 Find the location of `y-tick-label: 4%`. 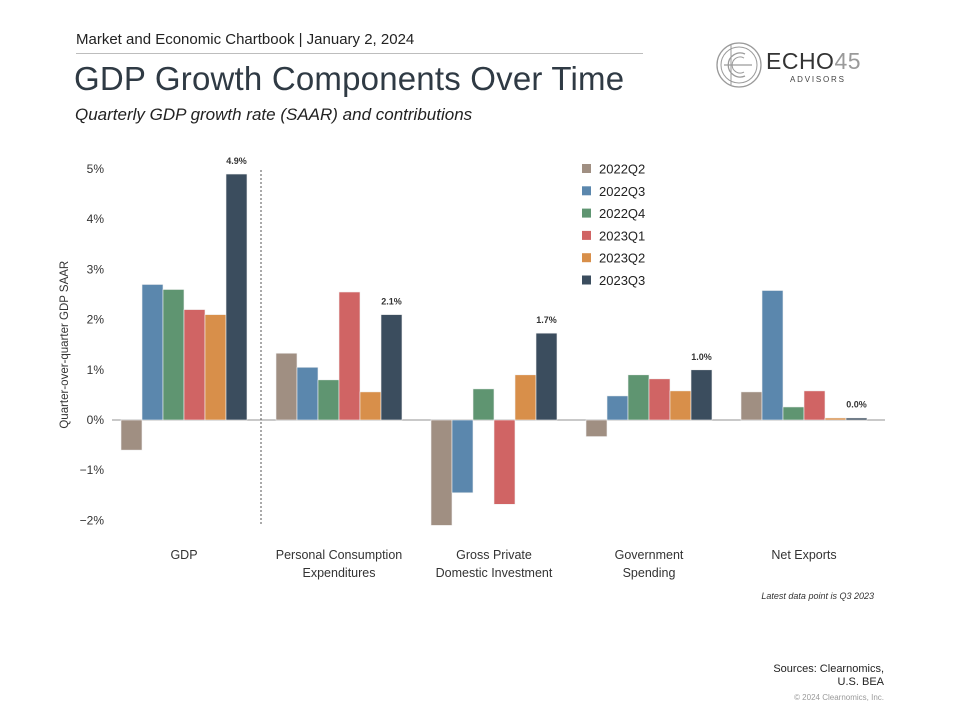

y-tick-label: 4% is located at coordinates (96, 219).